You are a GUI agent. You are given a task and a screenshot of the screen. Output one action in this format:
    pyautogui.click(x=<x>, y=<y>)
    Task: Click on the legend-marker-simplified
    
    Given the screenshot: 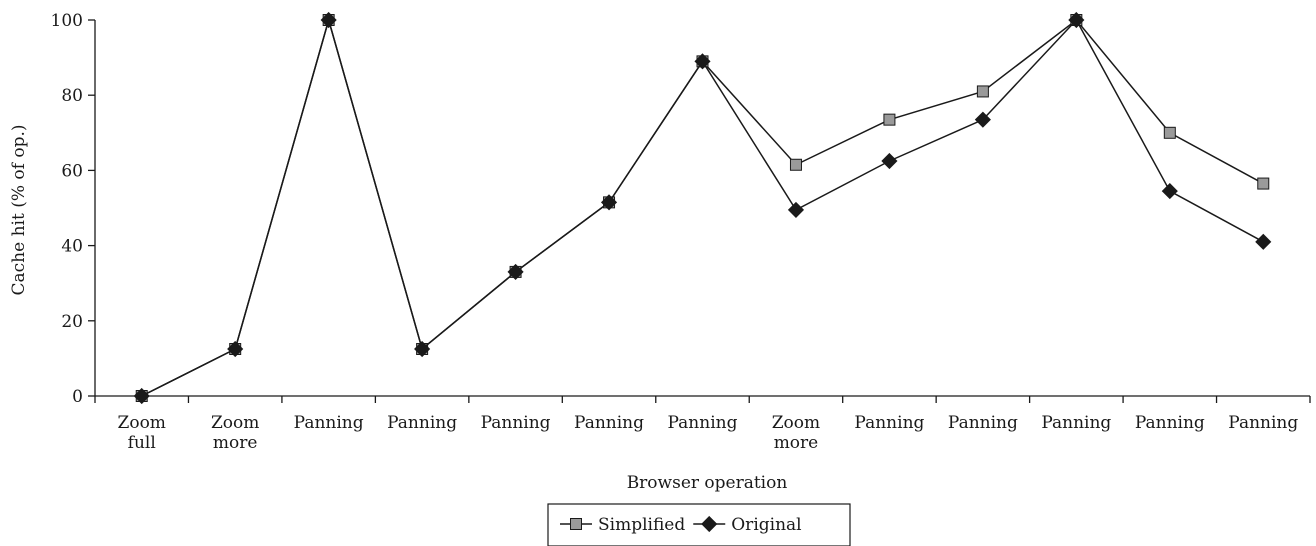 What is the action you would take?
    pyautogui.click(x=576, y=524)
    